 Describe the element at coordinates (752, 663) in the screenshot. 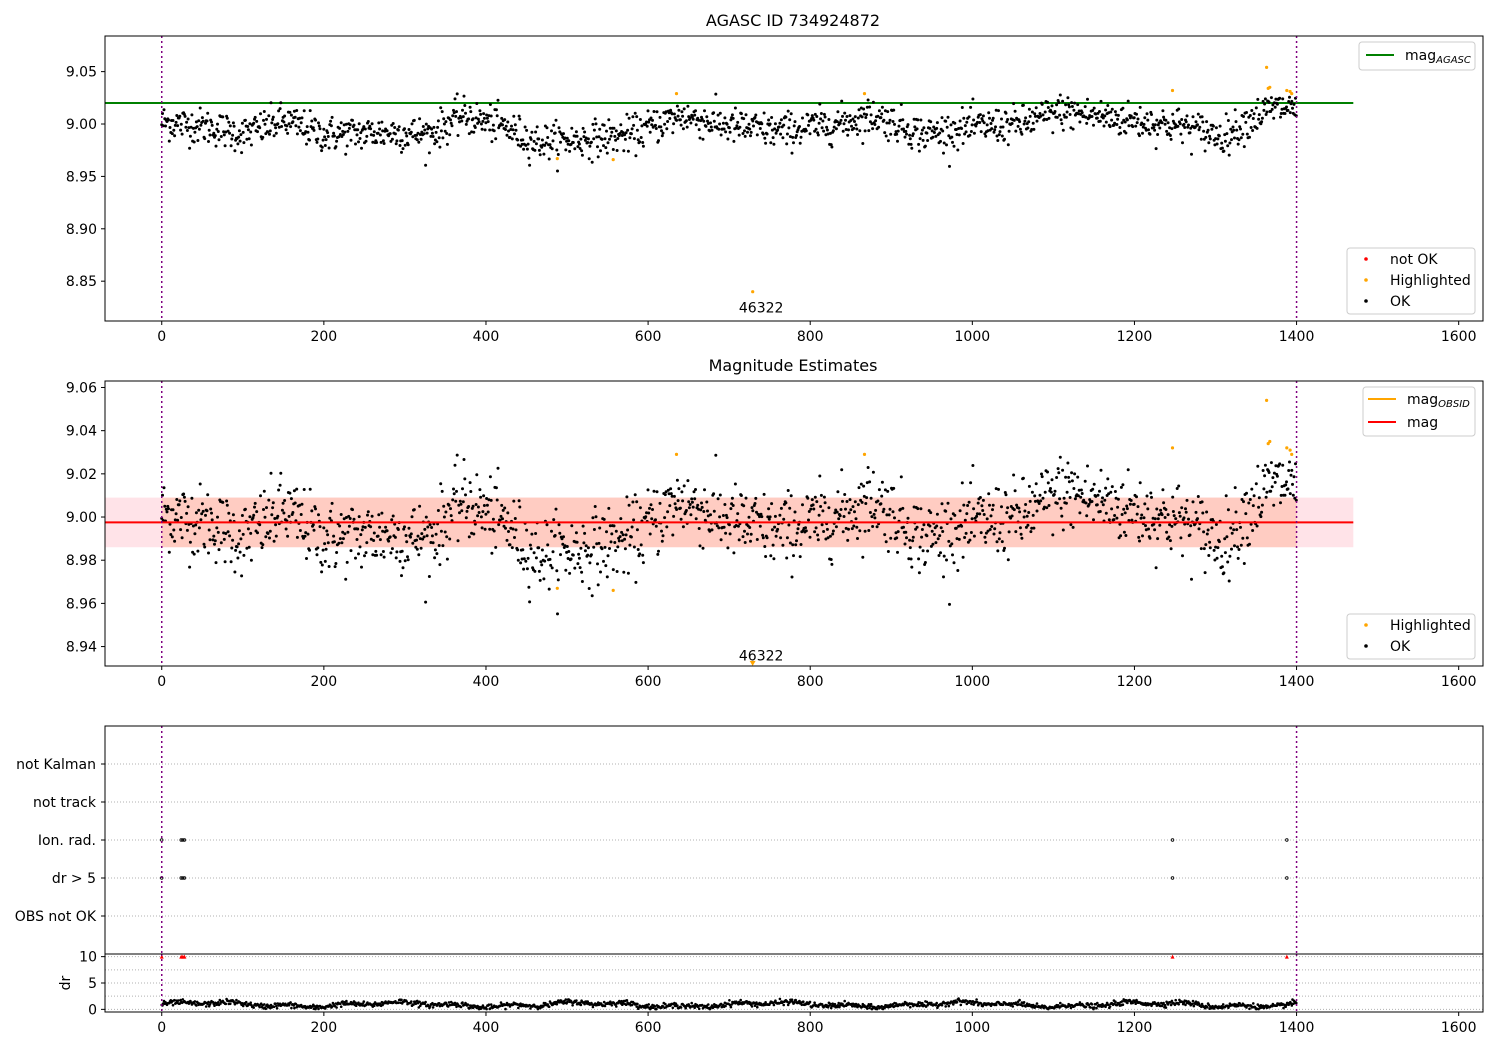

I see `capped-triangle-marker` at that location.